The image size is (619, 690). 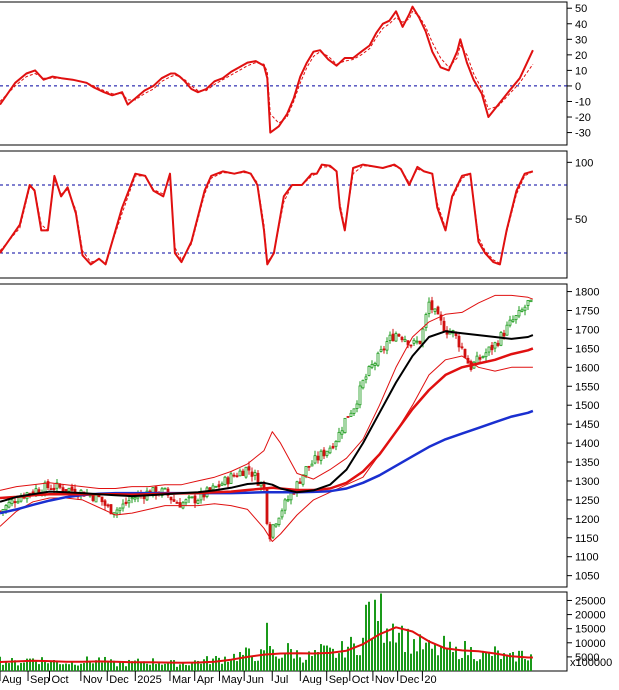 I want to click on x-tick-label: May, so click(x=231, y=679).